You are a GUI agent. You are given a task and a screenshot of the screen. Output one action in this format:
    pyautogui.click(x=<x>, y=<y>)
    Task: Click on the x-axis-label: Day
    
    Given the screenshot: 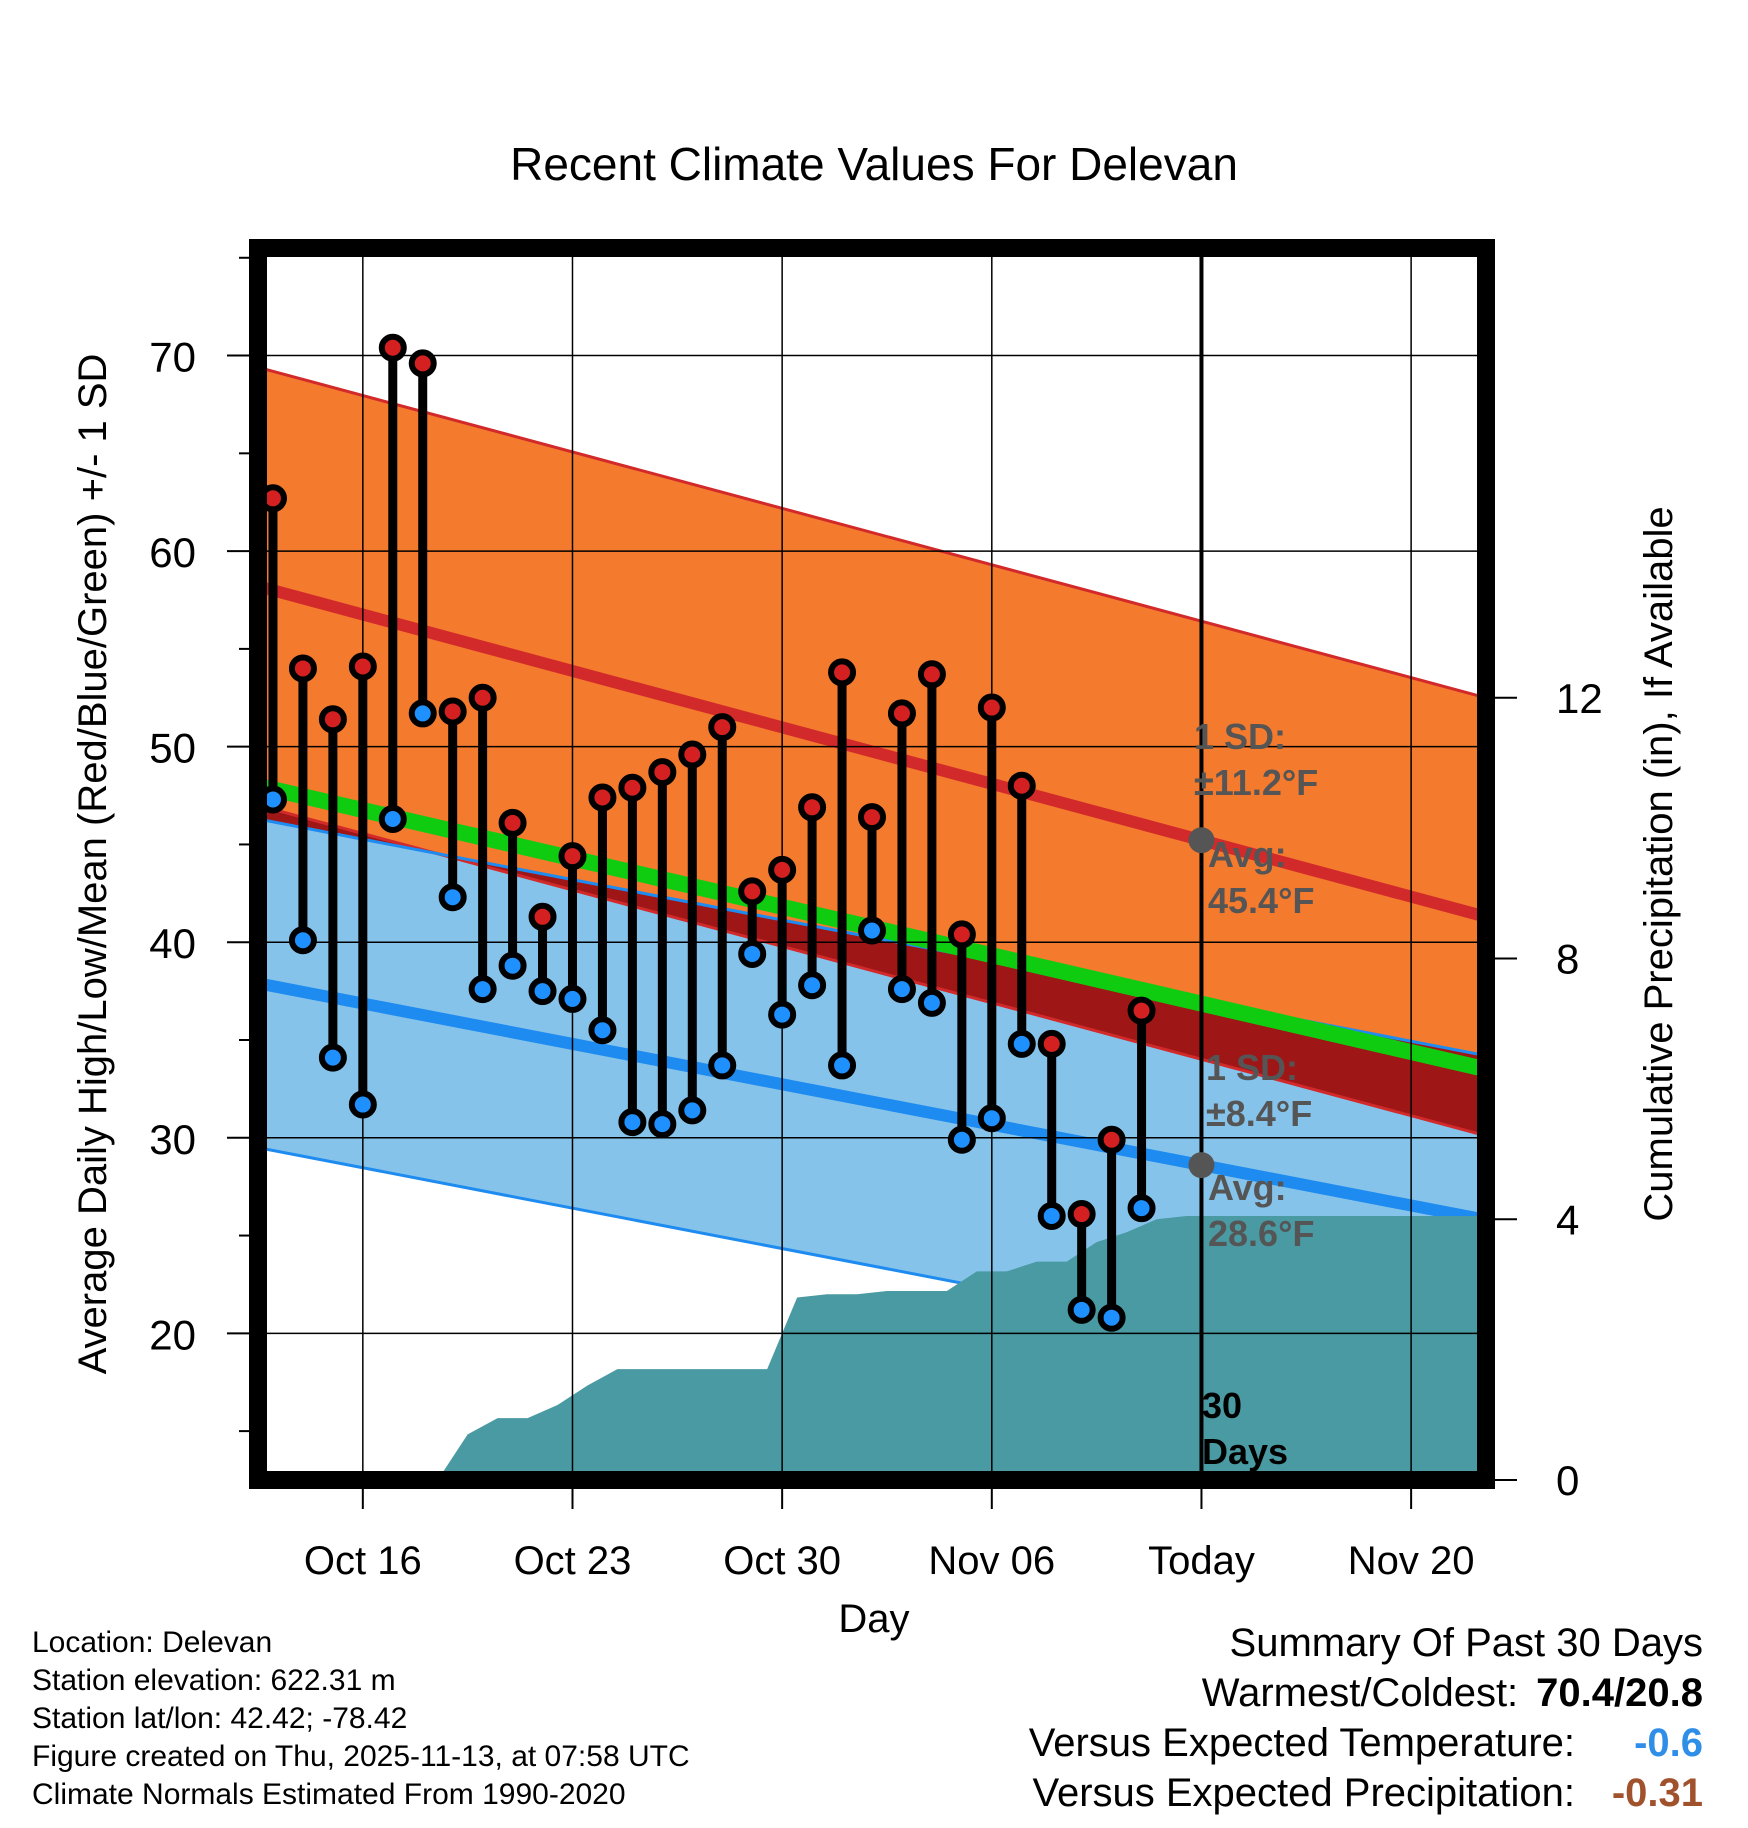 What is the action you would take?
    pyautogui.click(x=873, y=1619)
    